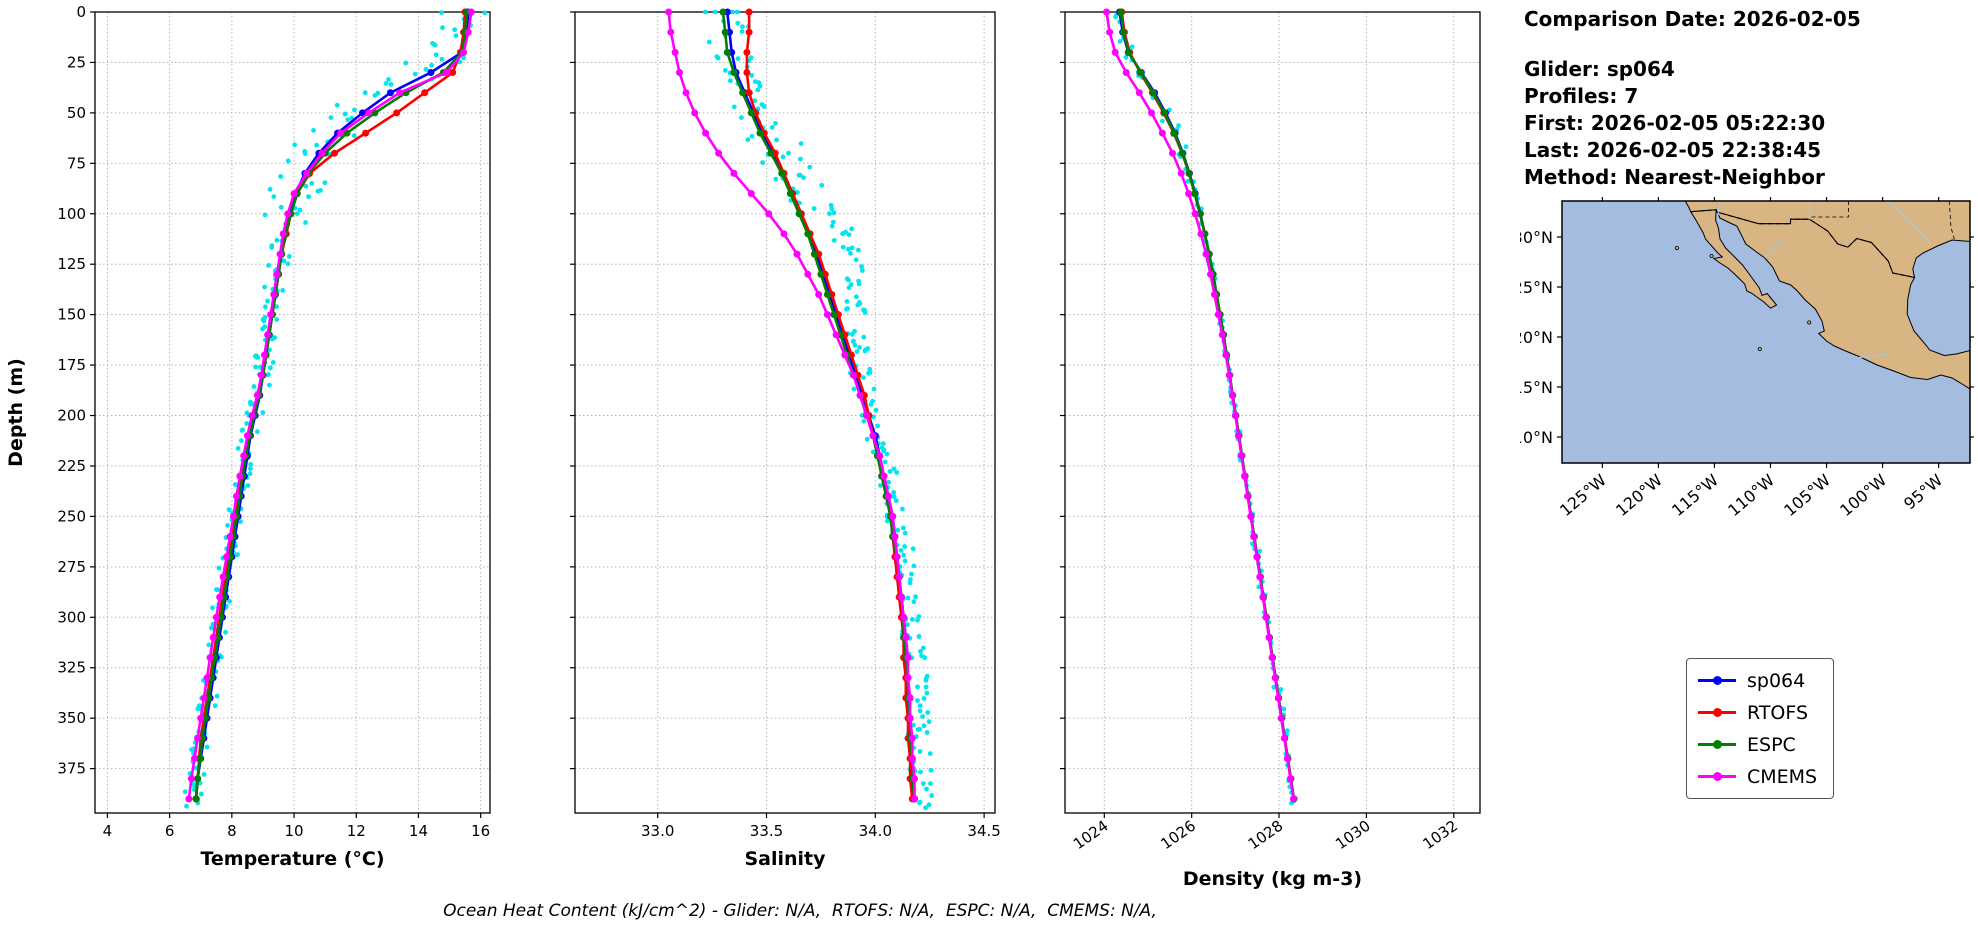 Image resolution: width=1978 pixels, height=934 pixels. I want to click on series-line-sp064, so click(821, 405).